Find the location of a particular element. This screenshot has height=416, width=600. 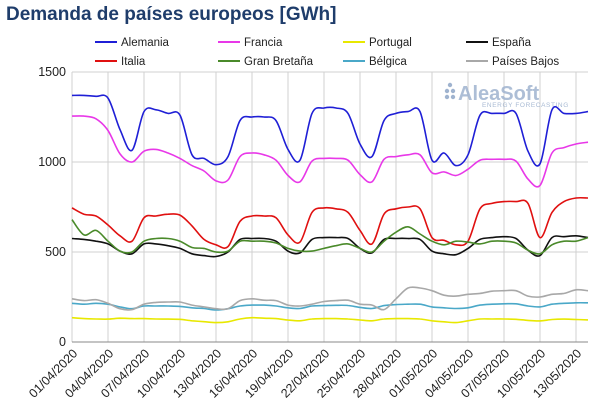

series-line-belgica is located at coordinates (330, 306).